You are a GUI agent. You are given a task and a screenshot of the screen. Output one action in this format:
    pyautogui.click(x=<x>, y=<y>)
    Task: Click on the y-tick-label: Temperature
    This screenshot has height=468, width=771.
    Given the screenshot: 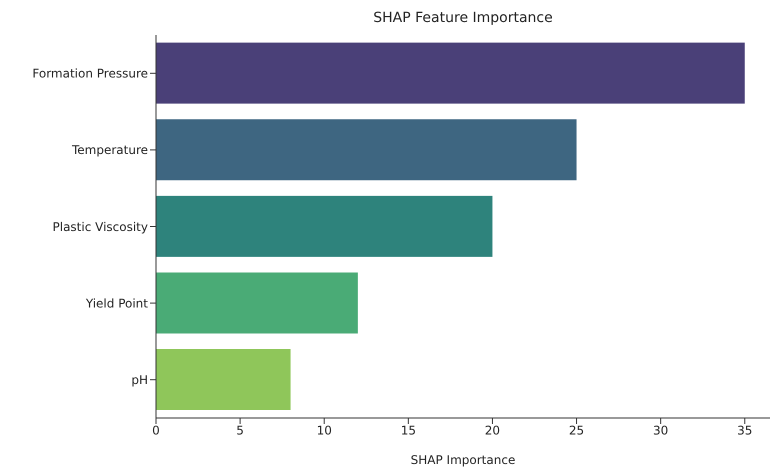 What is the action you would take?
    pyautogui.click(x=109, y=150)
    